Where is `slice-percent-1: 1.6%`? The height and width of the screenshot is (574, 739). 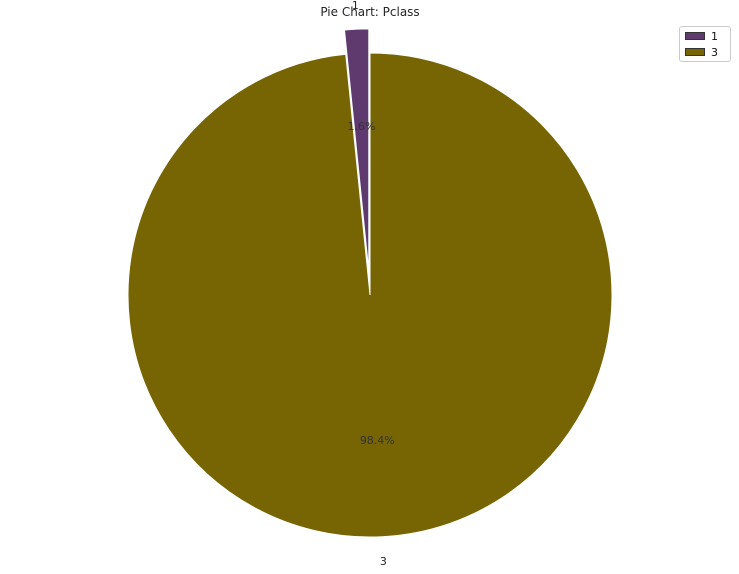
slice-percent-1: 1.6% is located at coordinates (362, 126).